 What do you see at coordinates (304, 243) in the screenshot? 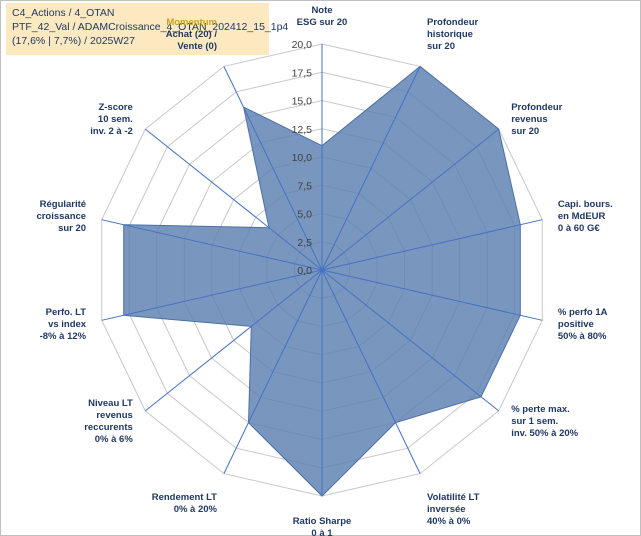
I see `tick-label-1: 2,5` at bounding box center [304, 243].